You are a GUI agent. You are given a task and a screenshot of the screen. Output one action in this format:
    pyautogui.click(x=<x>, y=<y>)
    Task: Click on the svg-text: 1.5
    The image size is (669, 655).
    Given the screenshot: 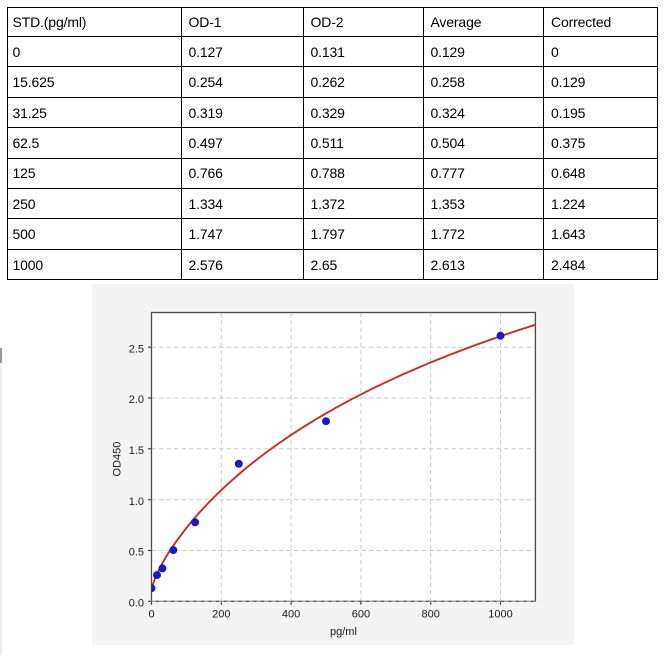 What is the action you would take?
    pyautogui.click(x=136, y=451)
    